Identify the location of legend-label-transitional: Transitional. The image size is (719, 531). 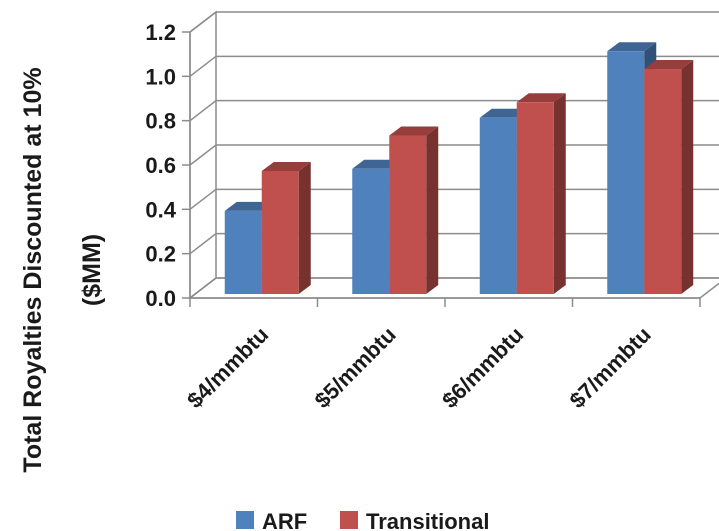
(427, 520).